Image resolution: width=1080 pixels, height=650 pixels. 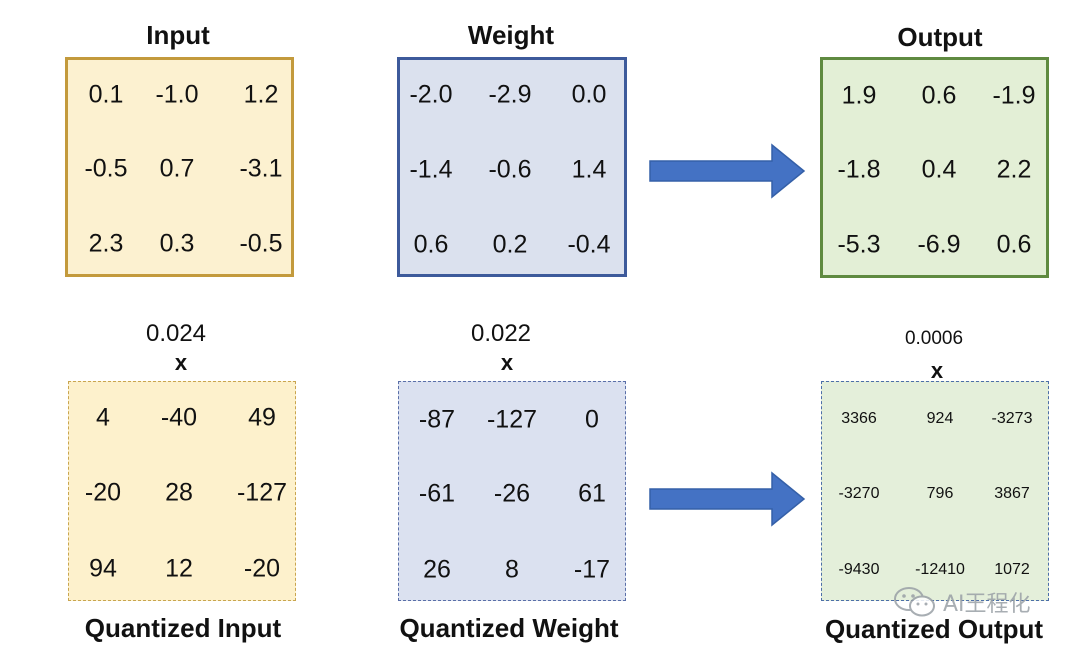 What do you see at coordinates (437, 419) in the screenshot?
I see `quantized-weight-cell-r1c1: -87` at bounding box center [437, 419].